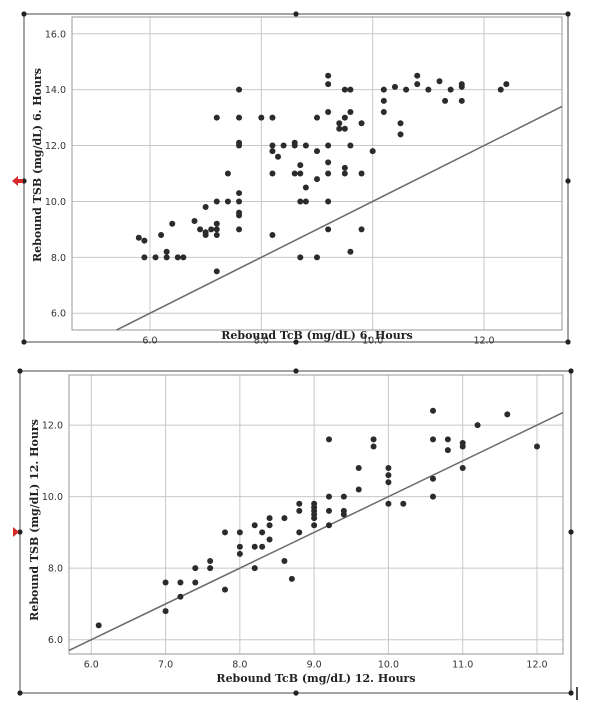 This screenshot has height=717, width=600. What do you see at coordinates (58, 314) in the screenshot?
I see `y-tick-label: 6.0` at bounding box center [58, 314].